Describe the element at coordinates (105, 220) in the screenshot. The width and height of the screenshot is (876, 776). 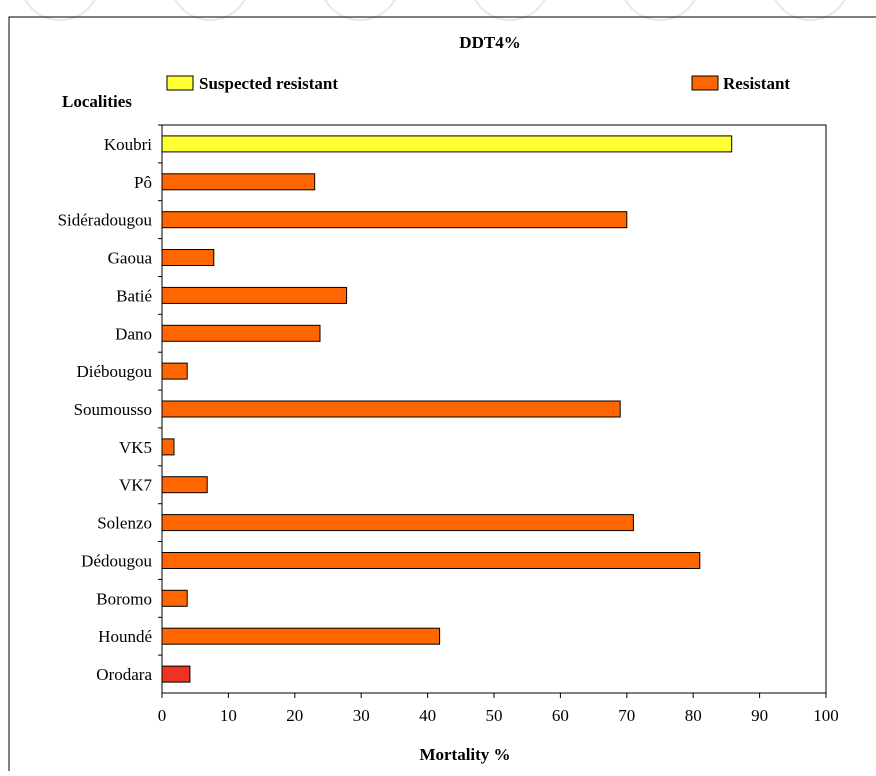
I see `y-tick-label-sideradougou: Sidéradougou` at that location.